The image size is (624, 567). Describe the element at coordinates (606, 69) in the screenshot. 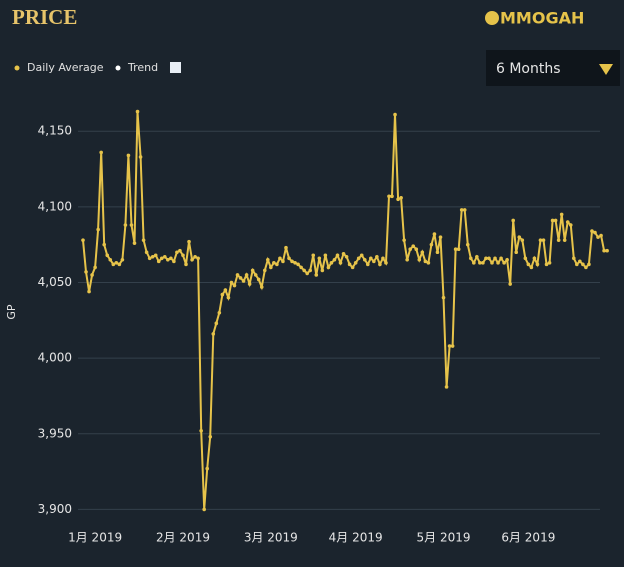

I see `dropdown-arrow` at that location.